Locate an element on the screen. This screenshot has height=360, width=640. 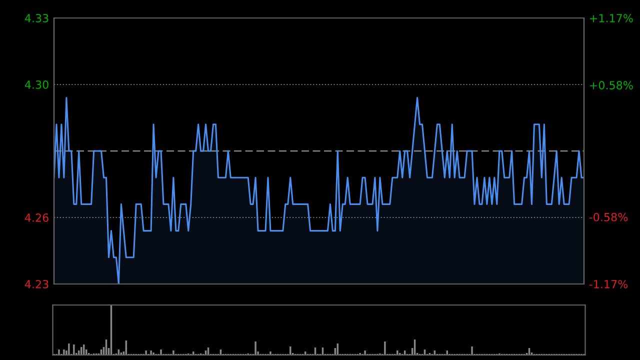
y-tick-label: 4.30 is located at coordinates (36, 84).